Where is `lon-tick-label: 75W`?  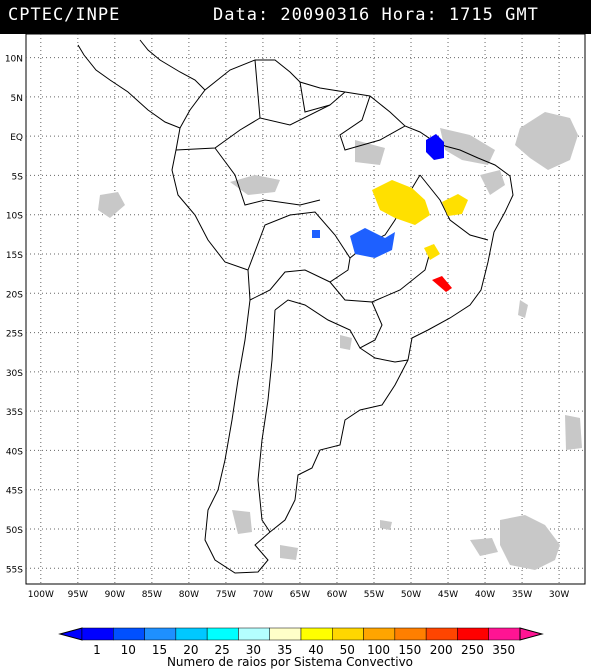
lon-tick-label: 75W is located at coordinates (226, 595).